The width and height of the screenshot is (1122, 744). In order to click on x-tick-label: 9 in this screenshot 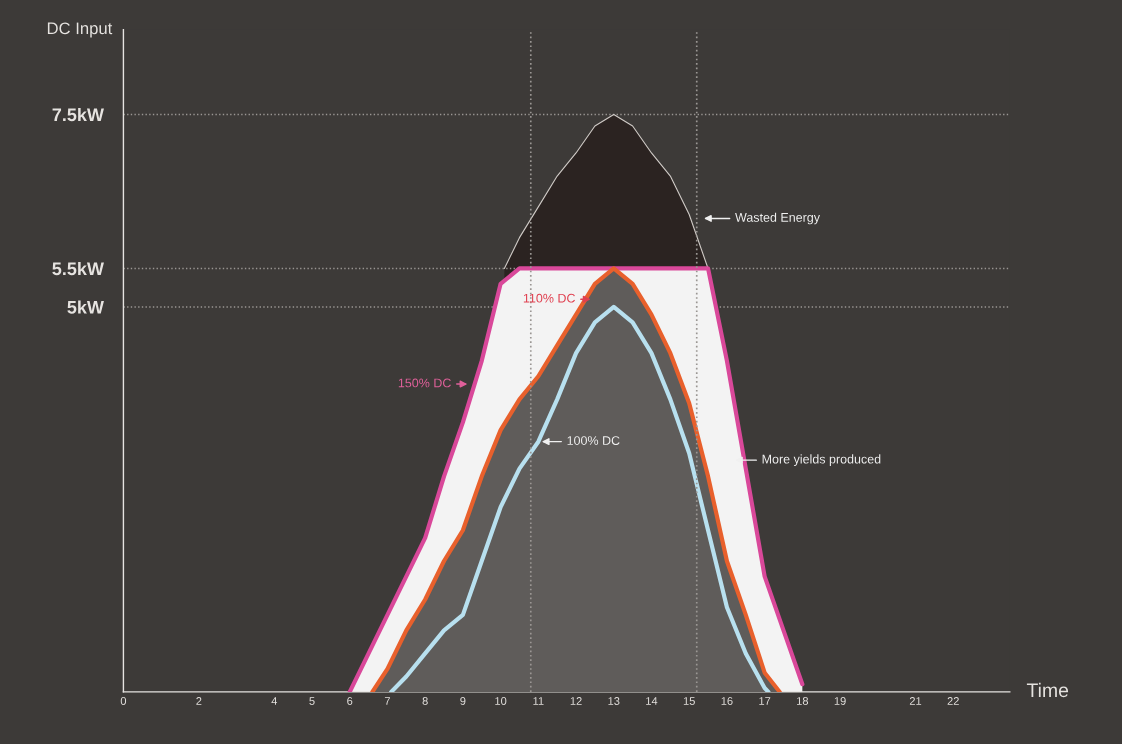, I will do `click(463, 701)`.